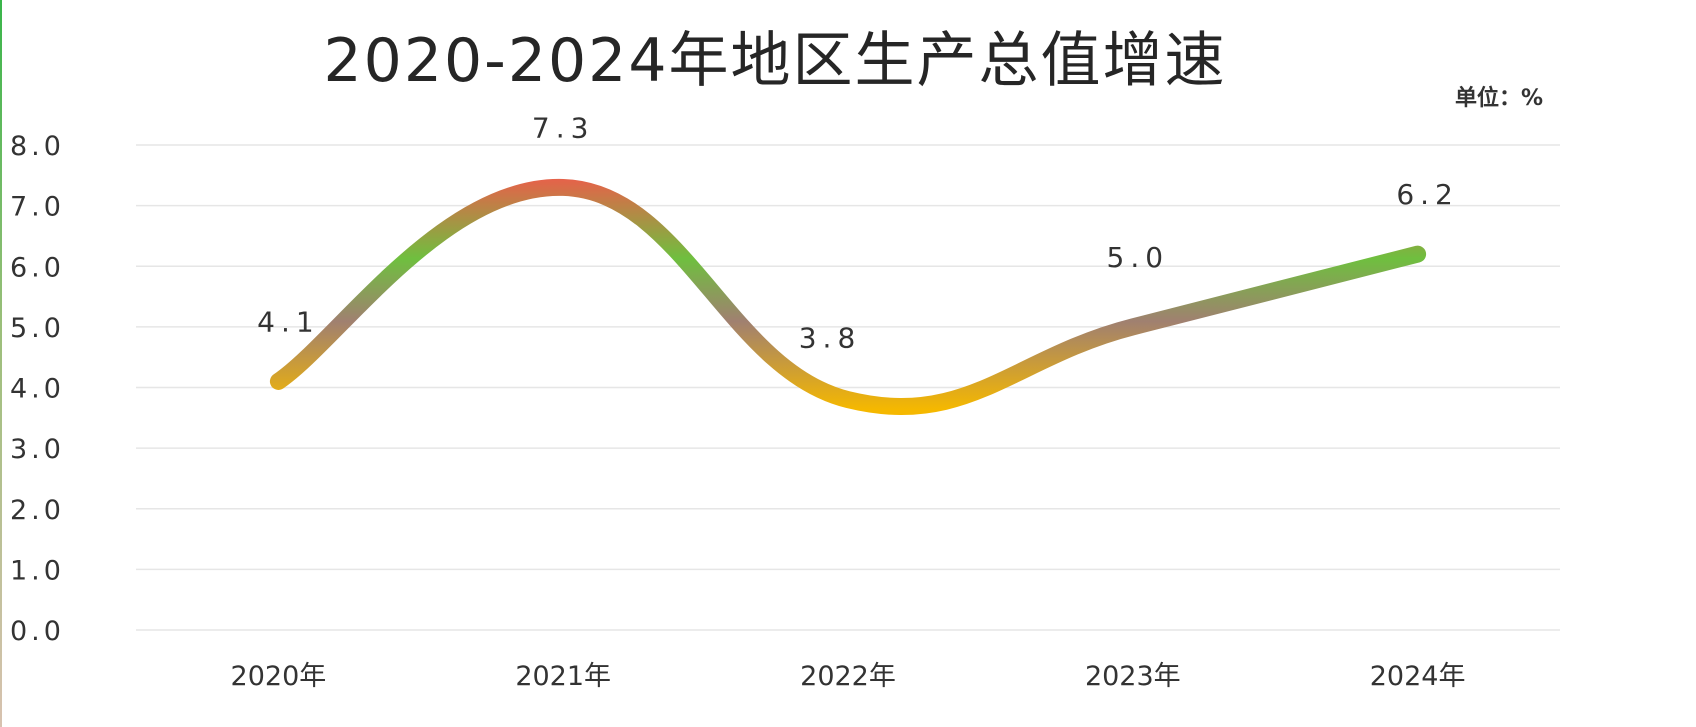 The height and width of the screenshot is (727, 1696). What do you see at coordinates (775, 61) in the screenshot?
I see `chart-title: 2020-2024年地区生产总值增速` at bounding box center [775, 61].